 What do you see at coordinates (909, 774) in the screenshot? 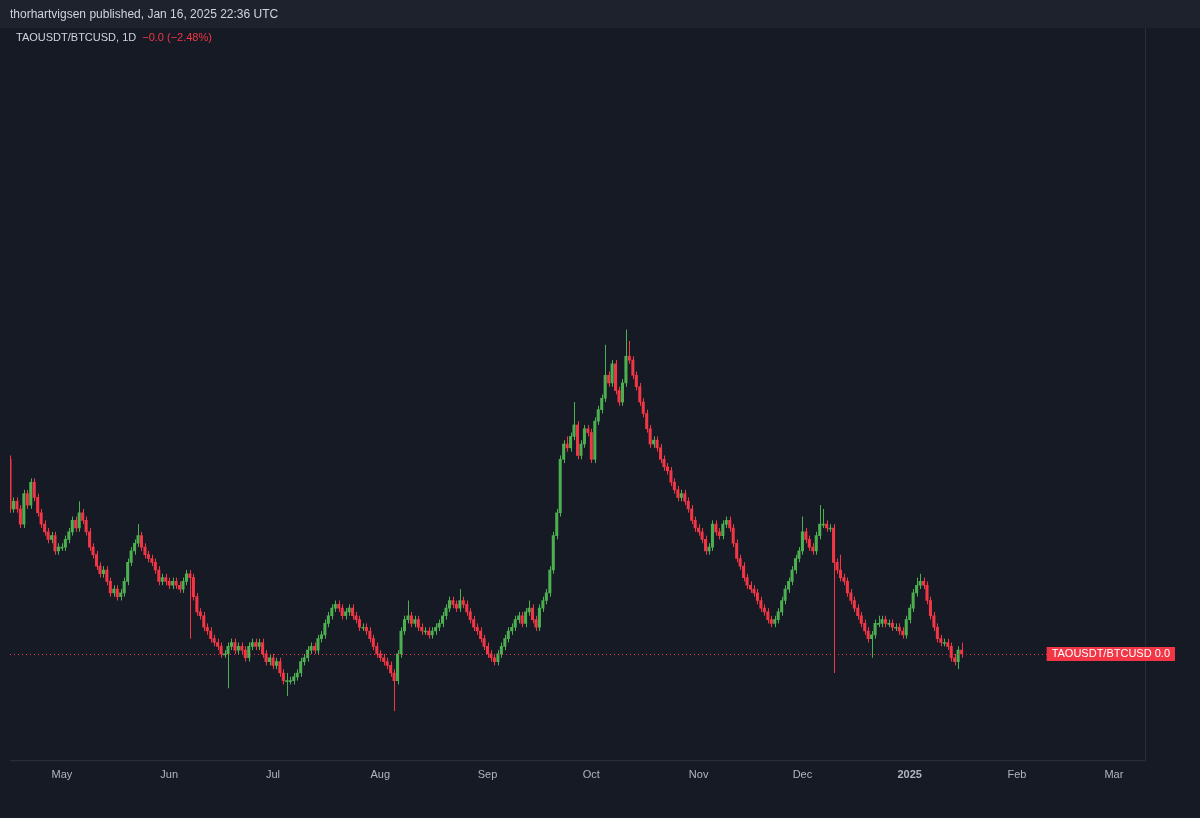
I see `x-tick-label: 2025` at bounding box center [909, 774].